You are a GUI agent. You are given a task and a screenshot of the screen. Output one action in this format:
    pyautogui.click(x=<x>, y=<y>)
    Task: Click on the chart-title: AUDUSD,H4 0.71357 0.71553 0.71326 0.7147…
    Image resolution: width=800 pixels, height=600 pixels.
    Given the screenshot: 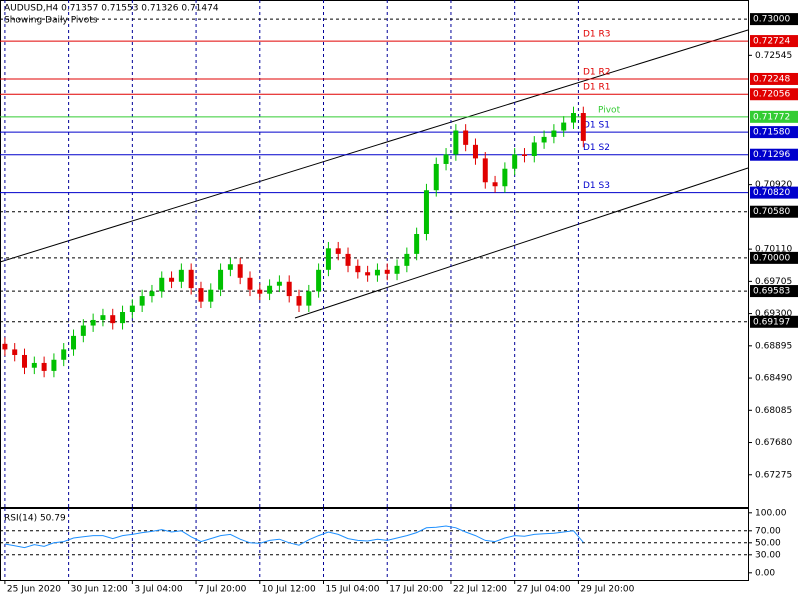 What is the action you would take?
    pyautogui.click(x=111, y=9)
    